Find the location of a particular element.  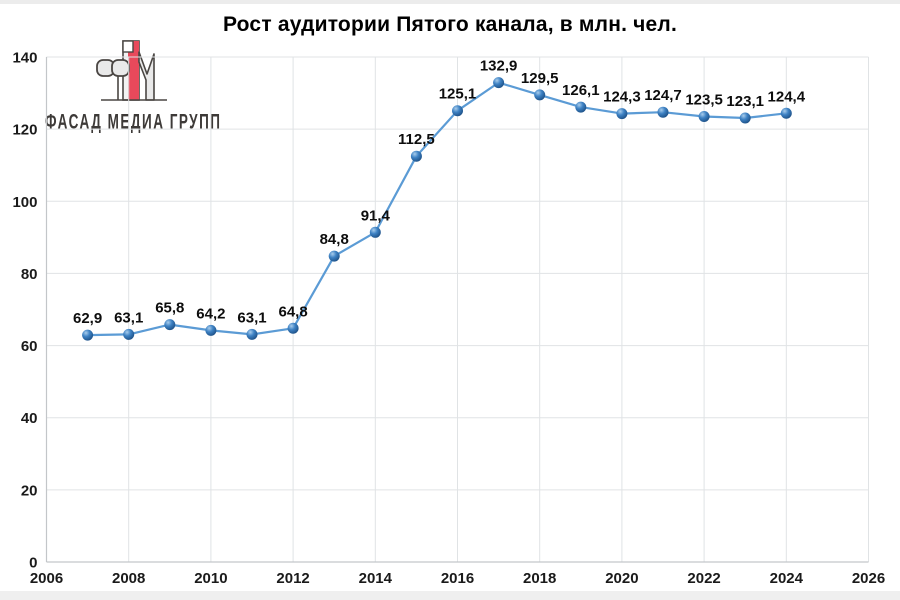

data-point-label: 132,9 is located at coordinates (499, 66).